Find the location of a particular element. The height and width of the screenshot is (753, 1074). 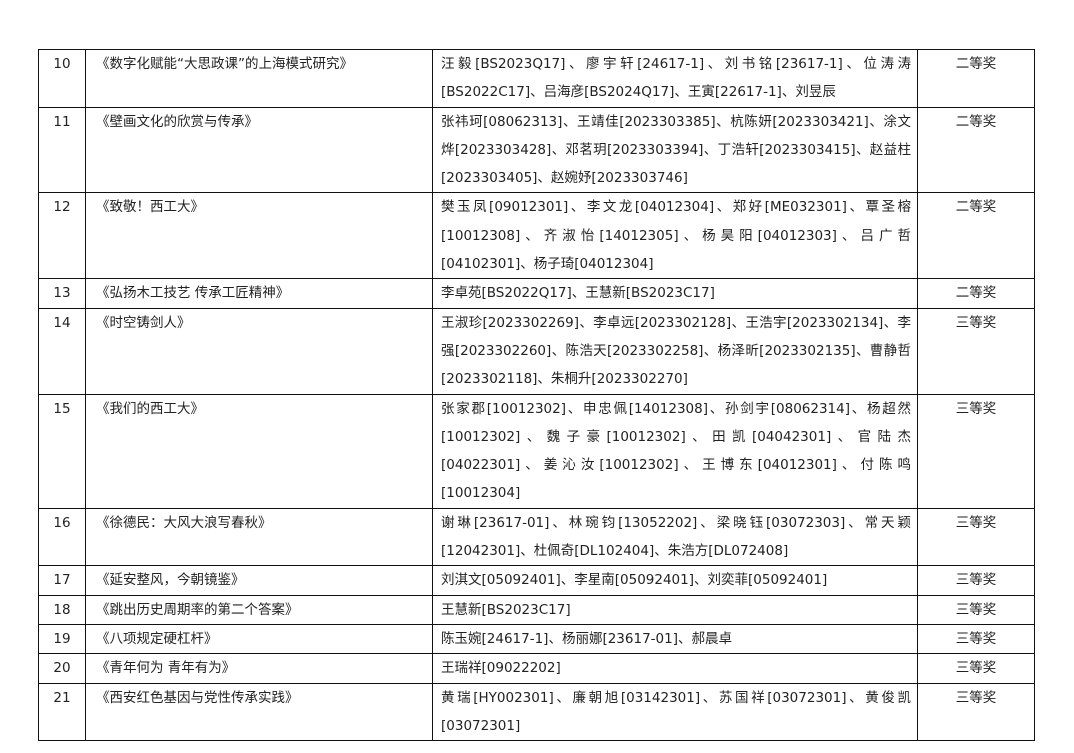

authors: 李卓苑[BS2022Q17]、王慧新[BS2023C17] is located at coordinates (675, 293).